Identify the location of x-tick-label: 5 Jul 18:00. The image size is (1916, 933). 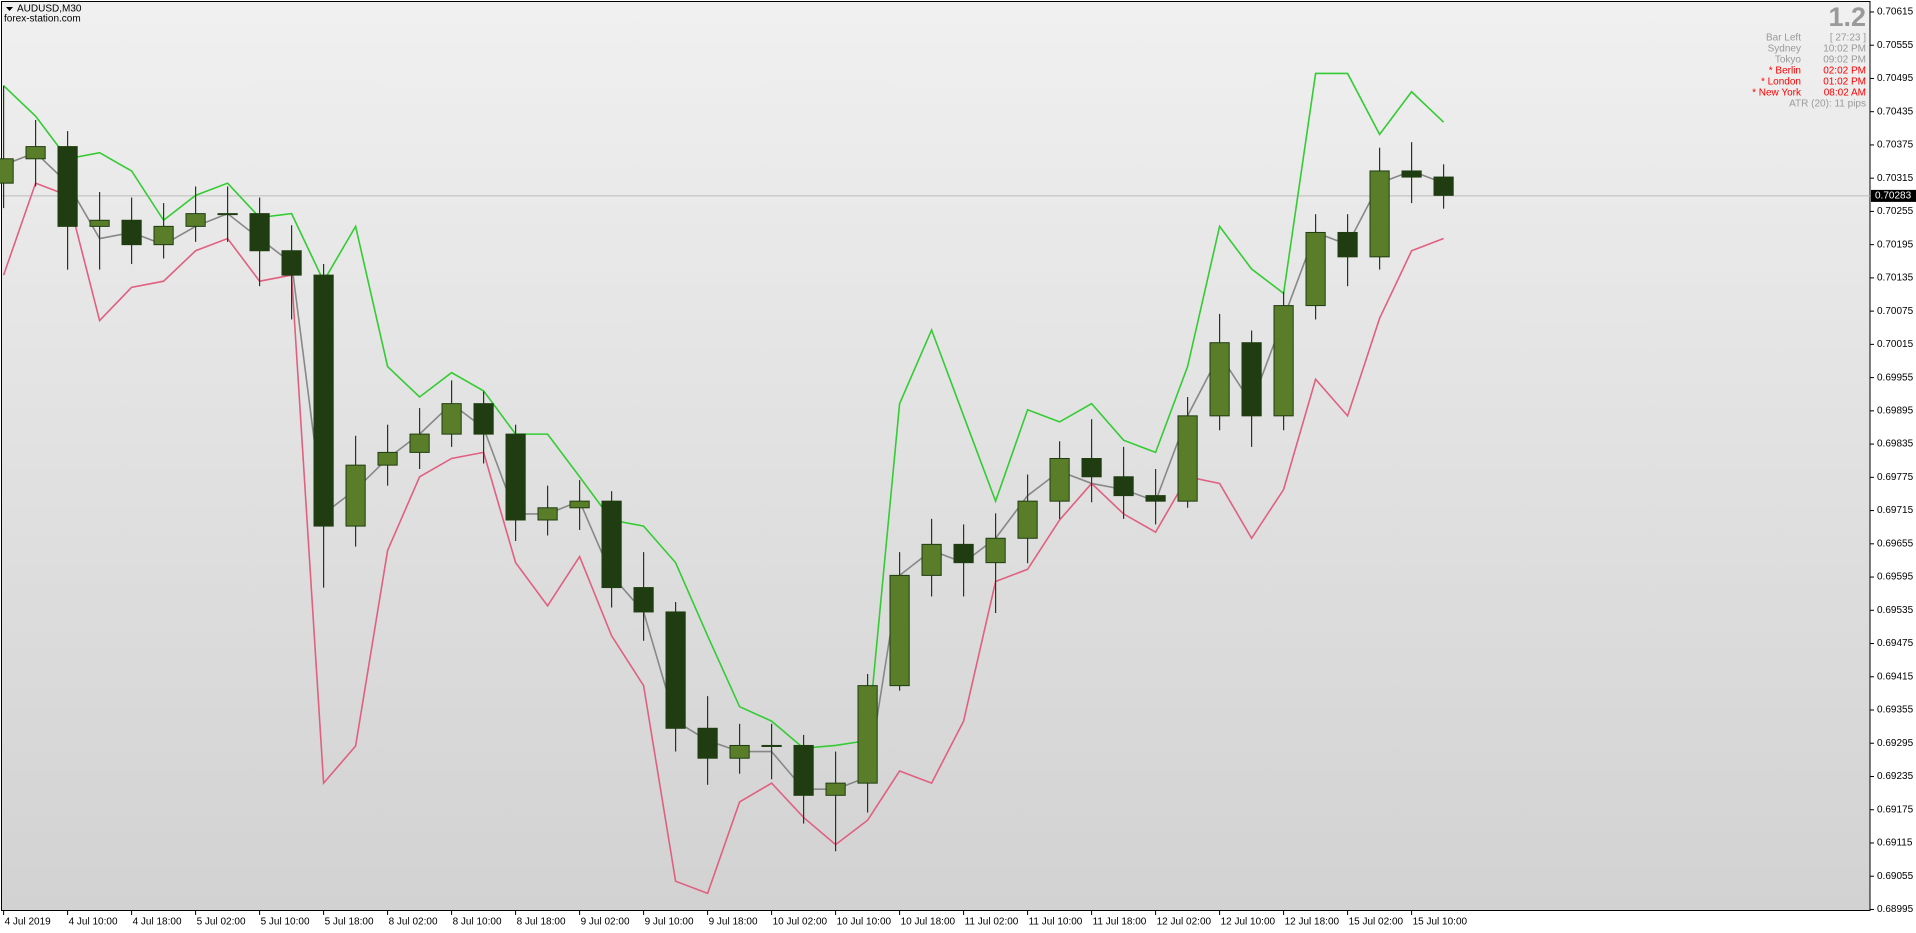
(349, 922).